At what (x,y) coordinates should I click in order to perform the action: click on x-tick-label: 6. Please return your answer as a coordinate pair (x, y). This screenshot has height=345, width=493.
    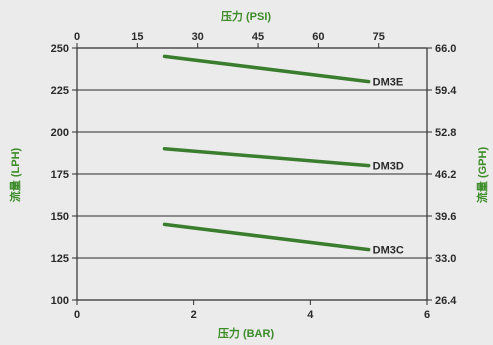
    Looking at the image, I should click on (427, 315).